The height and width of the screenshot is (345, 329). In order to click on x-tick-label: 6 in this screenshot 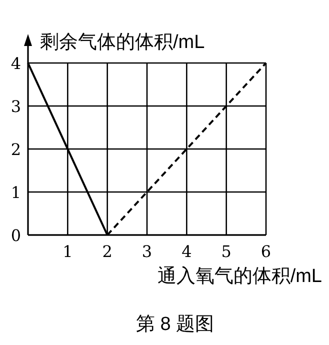, I will do `click(266, 251)`.